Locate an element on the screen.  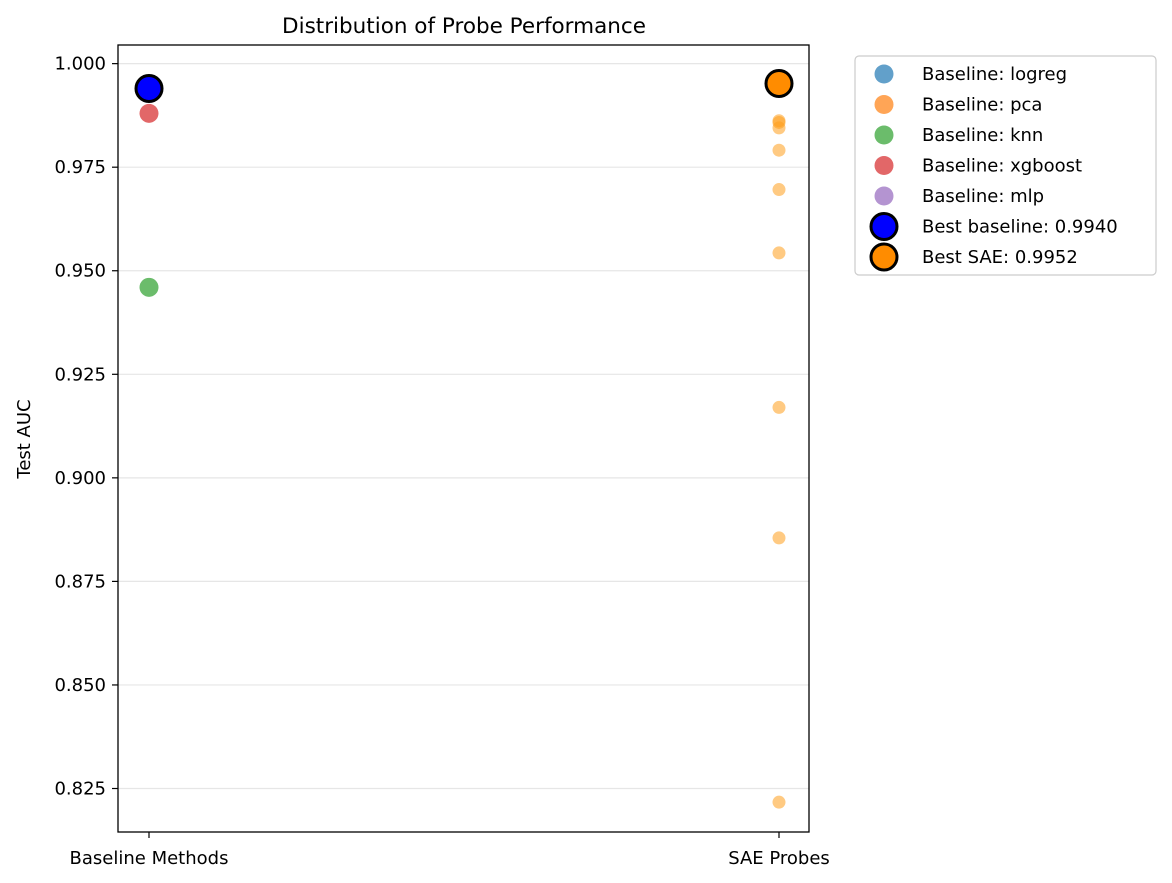
chart-title: Distribution of Probe Performance is located at coordinates (464, 26).